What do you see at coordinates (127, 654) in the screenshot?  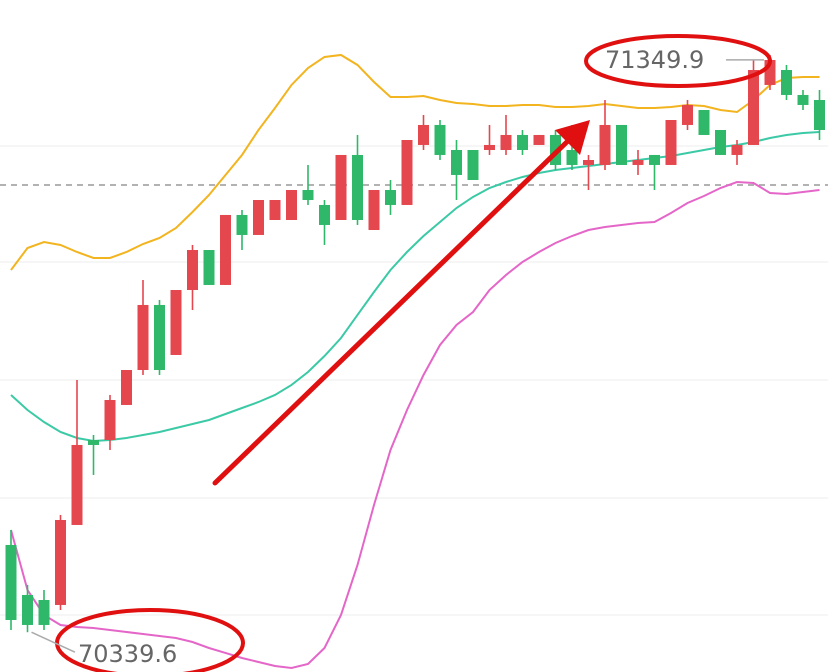 I see `low-label: 70339.6` at bounding box center [127, 654].